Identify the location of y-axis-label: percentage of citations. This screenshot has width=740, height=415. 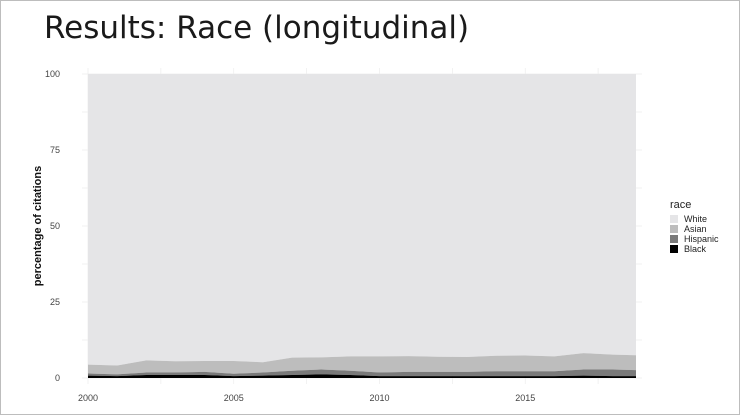
(38, 226).